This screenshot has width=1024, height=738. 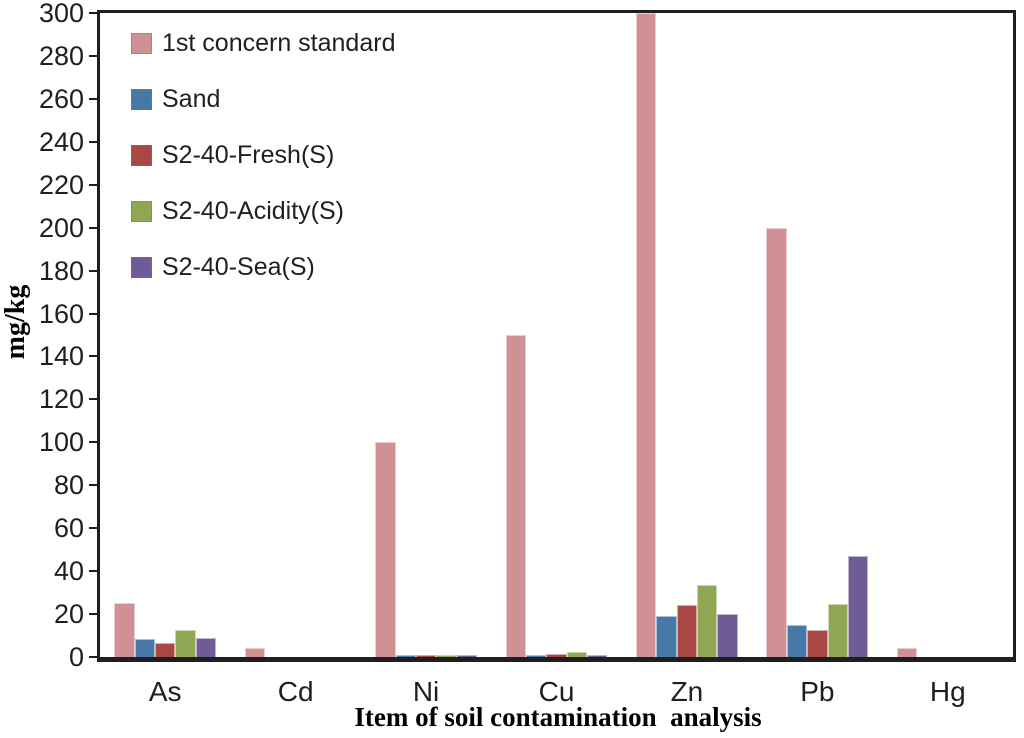 I want to click on y-tick-label: 40, so click(x=68, y=571).